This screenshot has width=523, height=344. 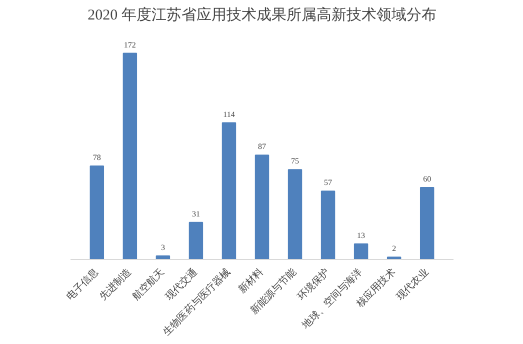 What do you see at coordinates (196, 213) in the screenshot?
I see `data-label: 31` at bounding box center [196, 213].